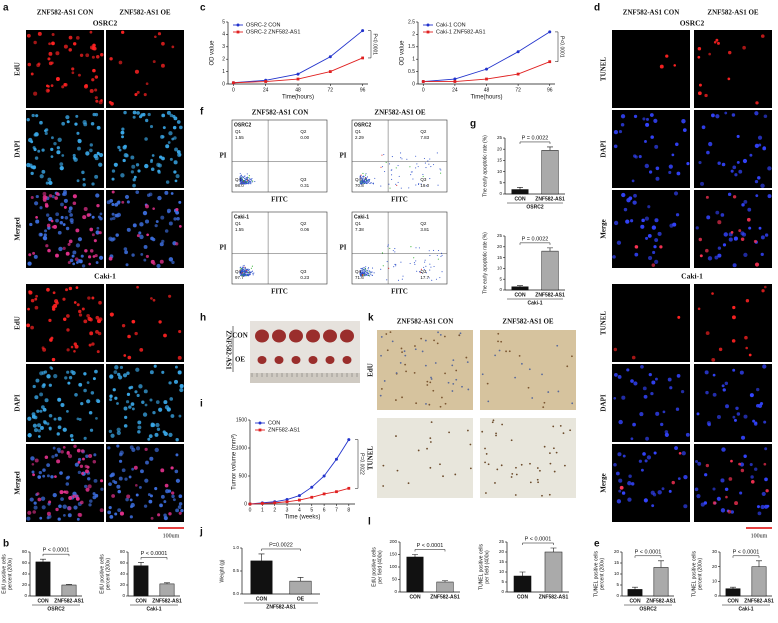 This screenshot has width=778, height=623. I want to click on panel-label: k, so click(371, 318).